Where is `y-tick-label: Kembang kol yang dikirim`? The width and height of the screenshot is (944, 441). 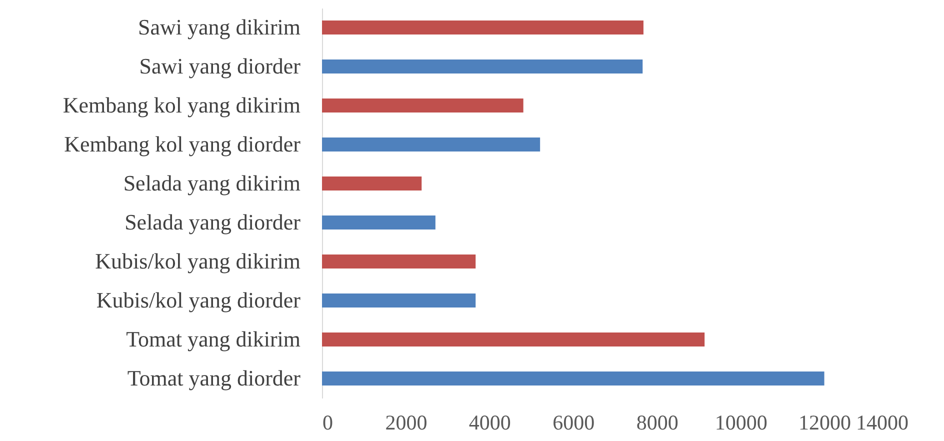
y-tick-label: Kembang kol yang dikirim is located at coordinates (181, 105).